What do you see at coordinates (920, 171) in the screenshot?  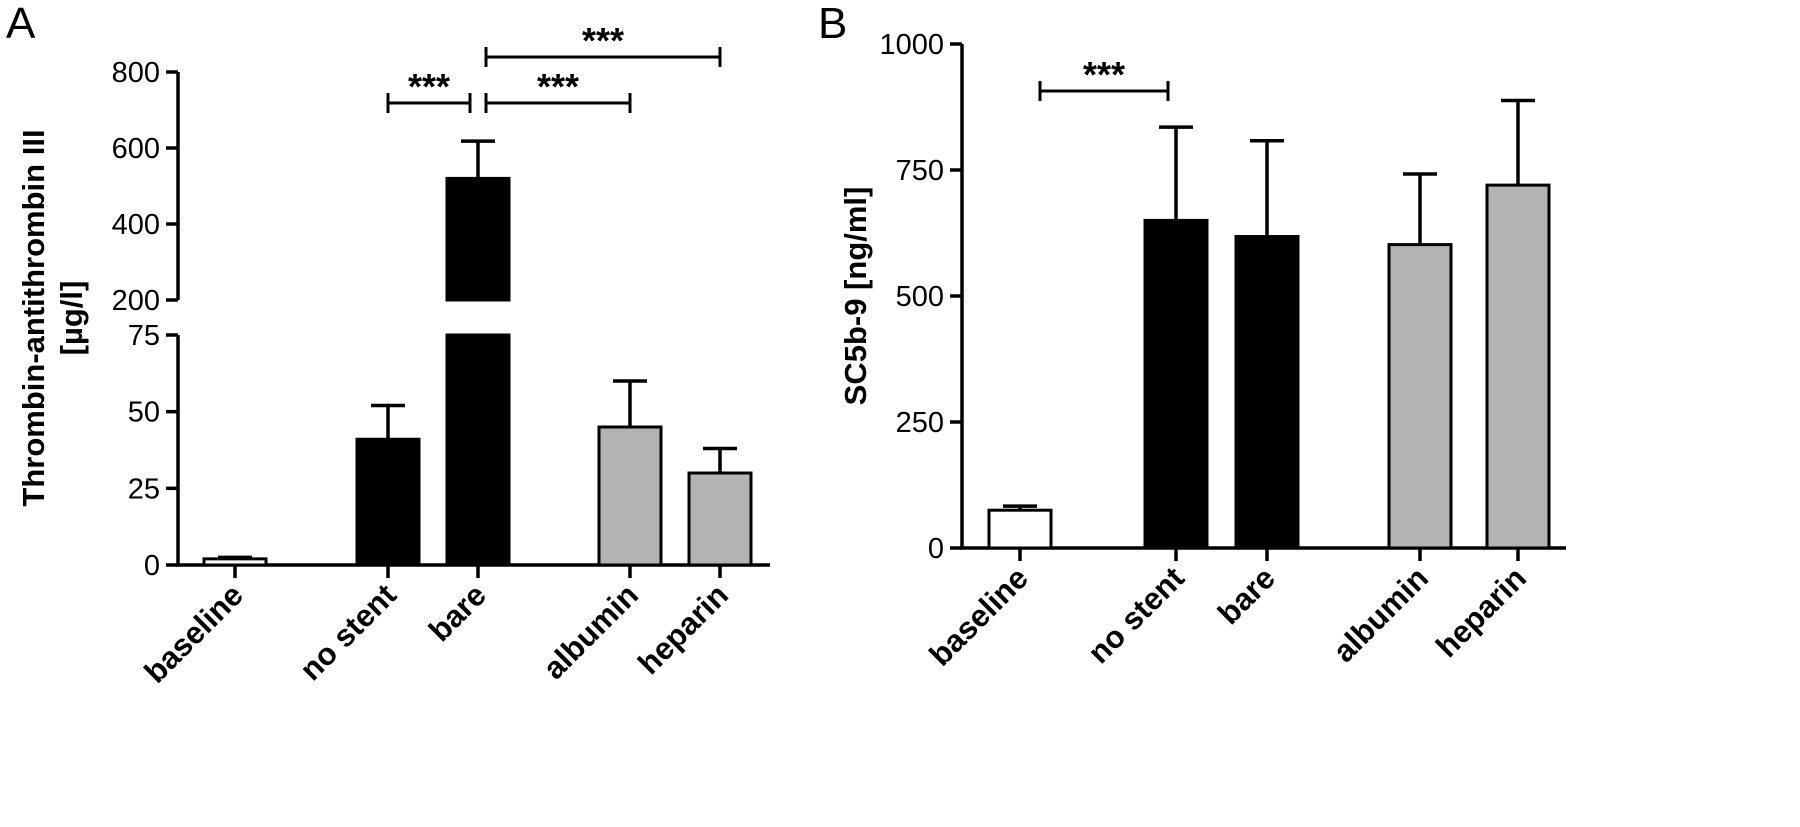 I see `panel-b-y-tick-label: 750` at bounding box center [920, 171].